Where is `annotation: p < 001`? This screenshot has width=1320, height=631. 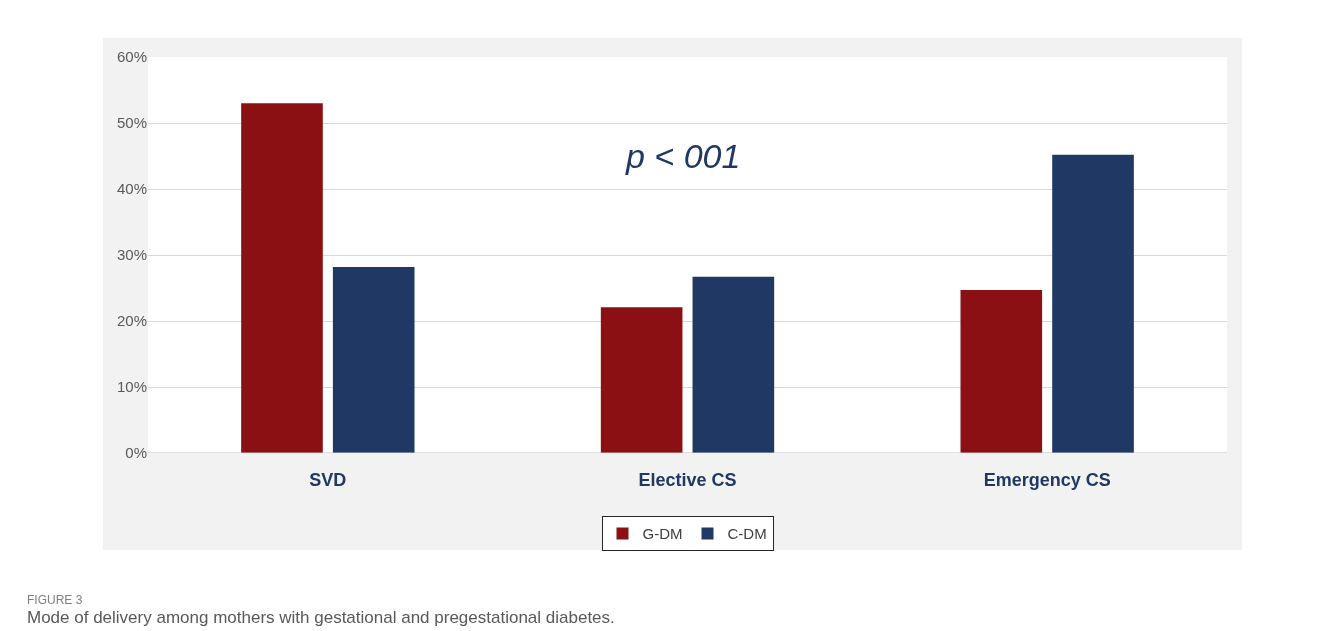 annotation: p < 001 is located at coordinates (683, 156).